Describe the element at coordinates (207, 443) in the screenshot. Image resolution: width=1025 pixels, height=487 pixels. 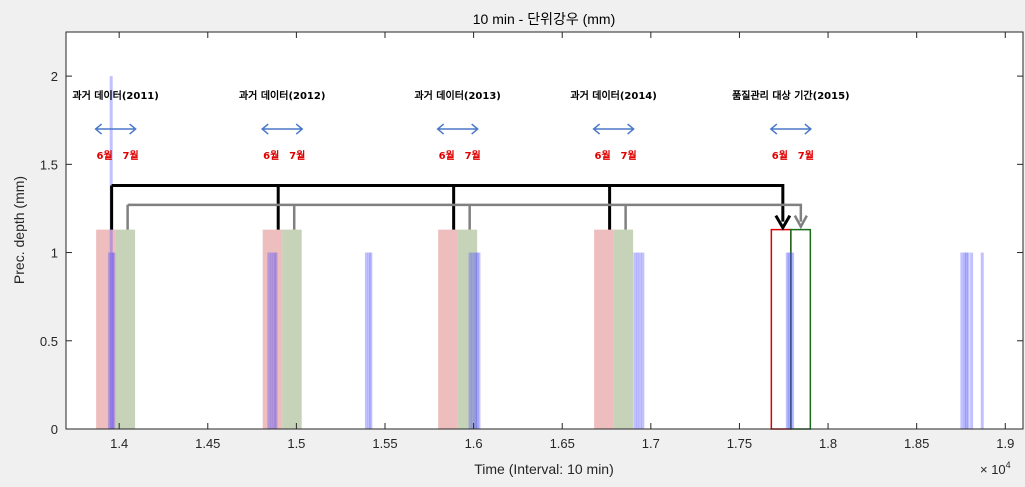
I see `x-tick-label: 1.45` at that location.